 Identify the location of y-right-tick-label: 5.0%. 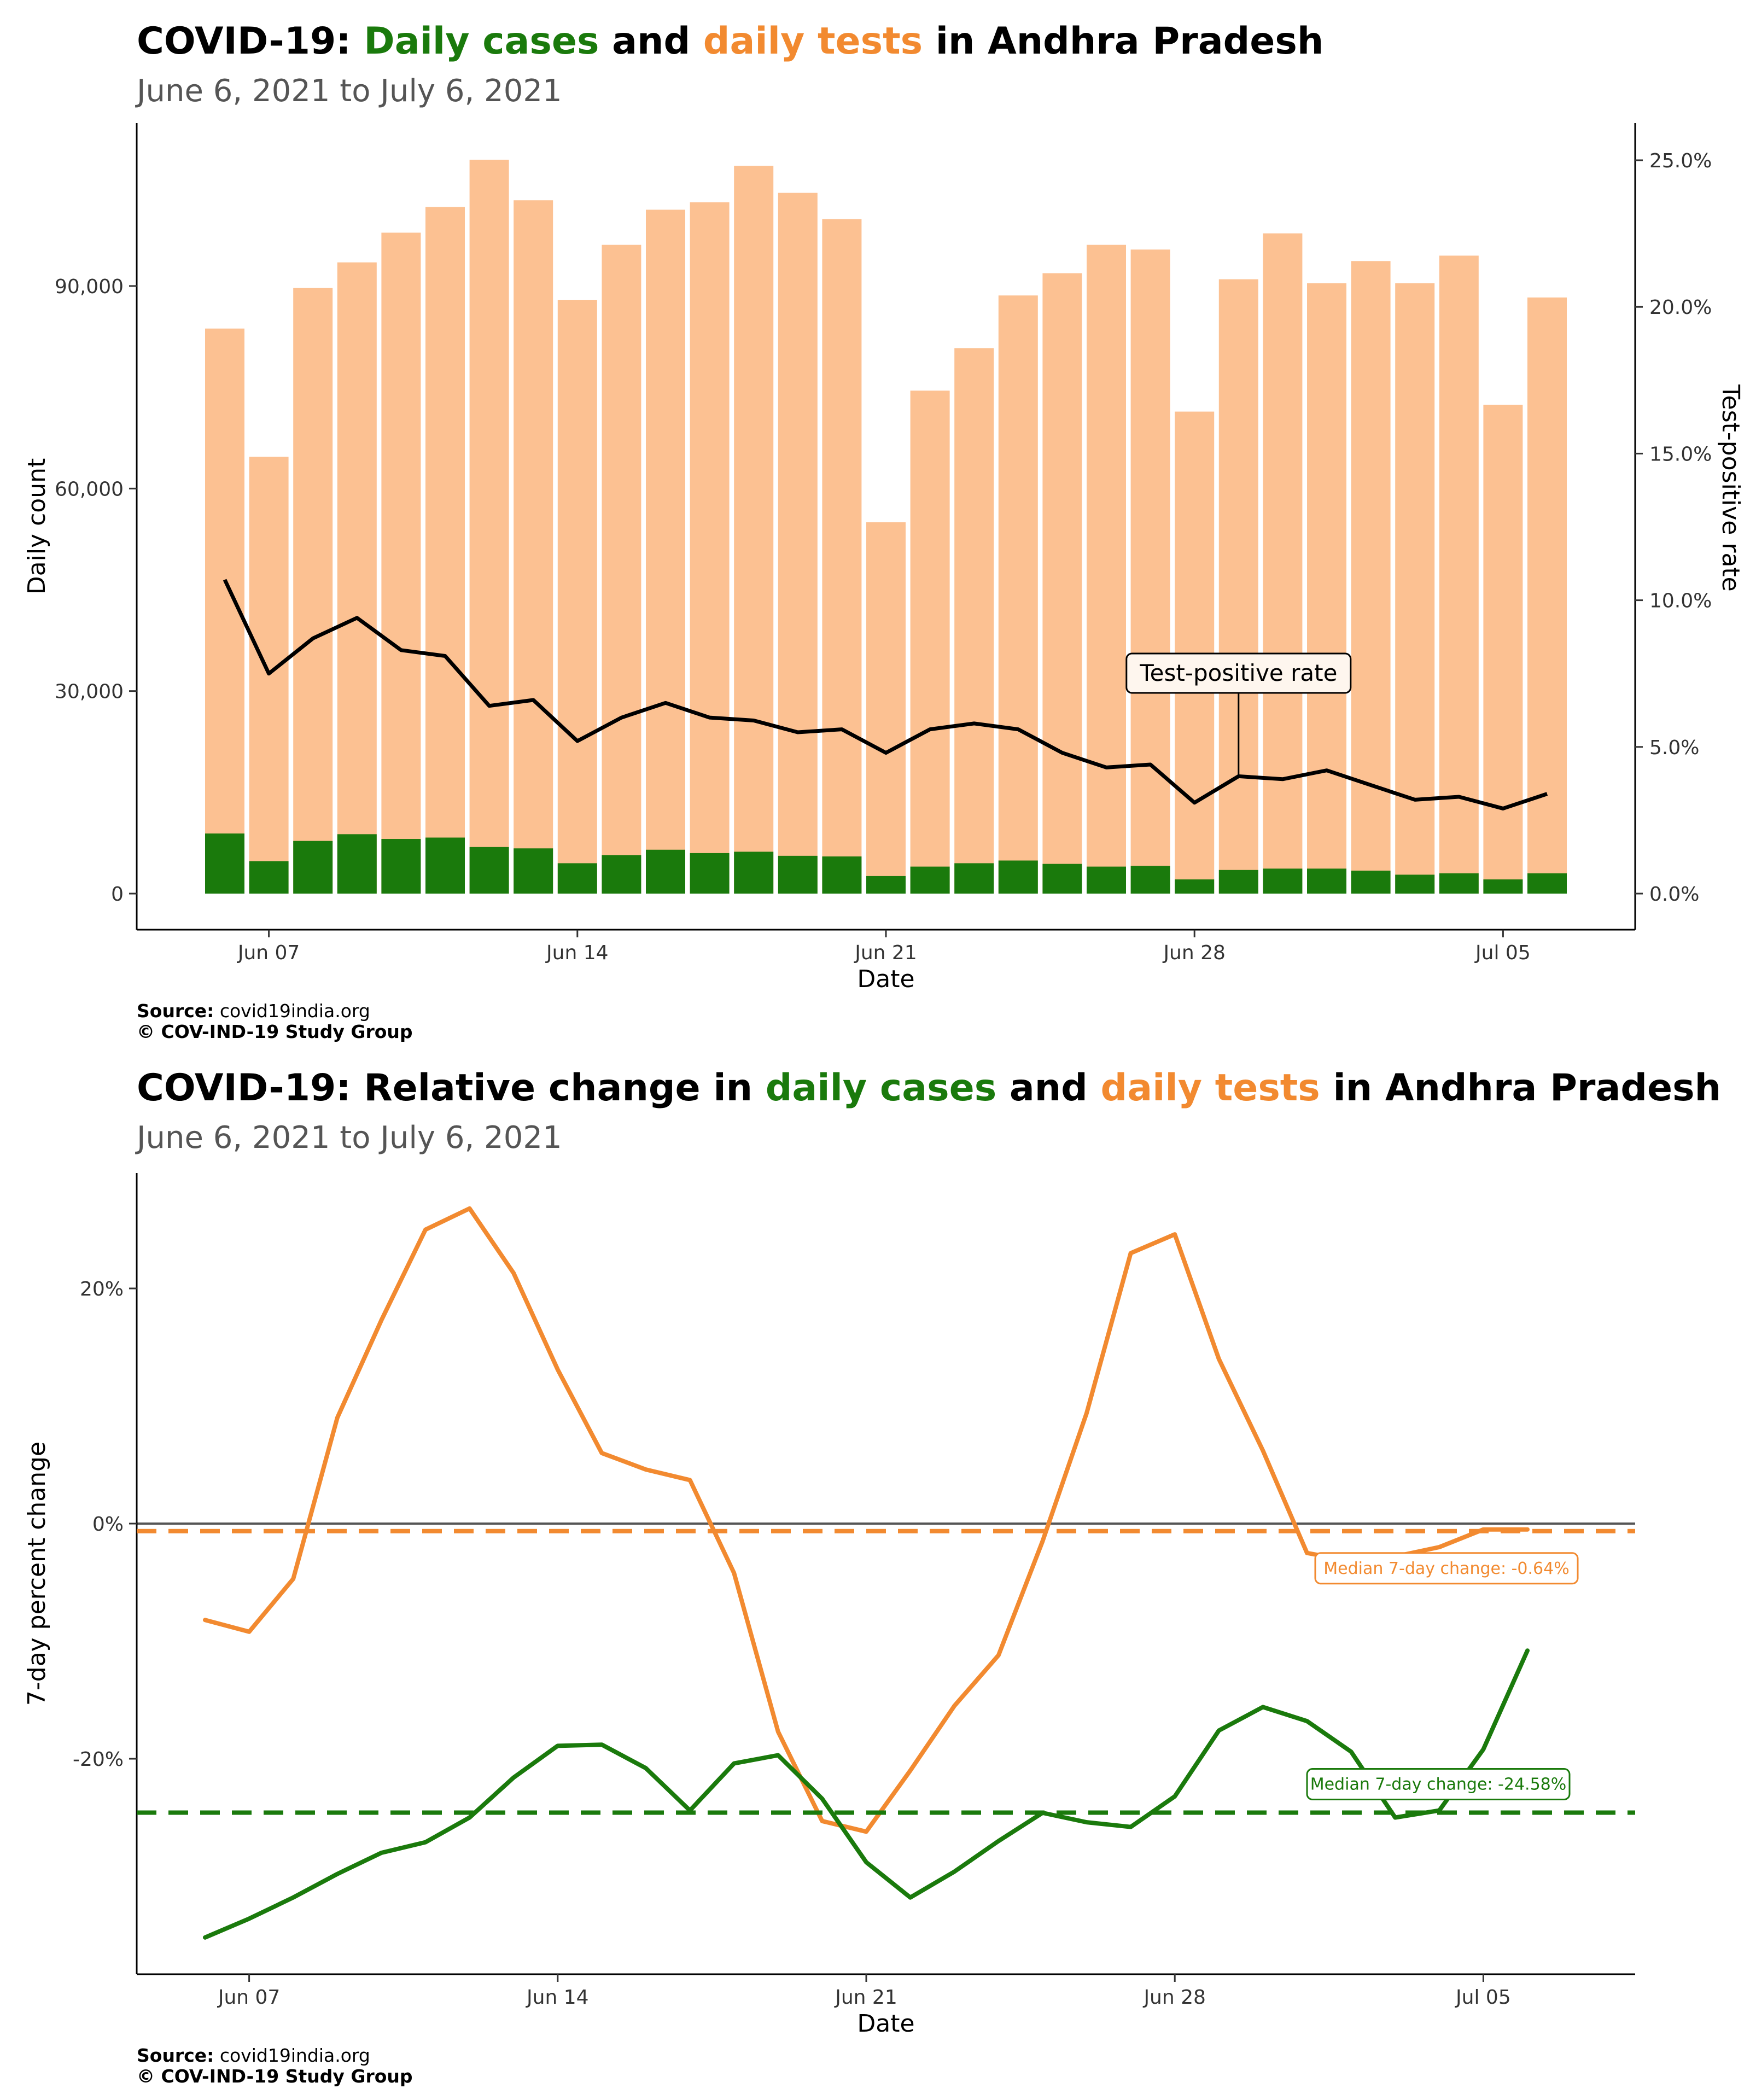
(1674, 748).